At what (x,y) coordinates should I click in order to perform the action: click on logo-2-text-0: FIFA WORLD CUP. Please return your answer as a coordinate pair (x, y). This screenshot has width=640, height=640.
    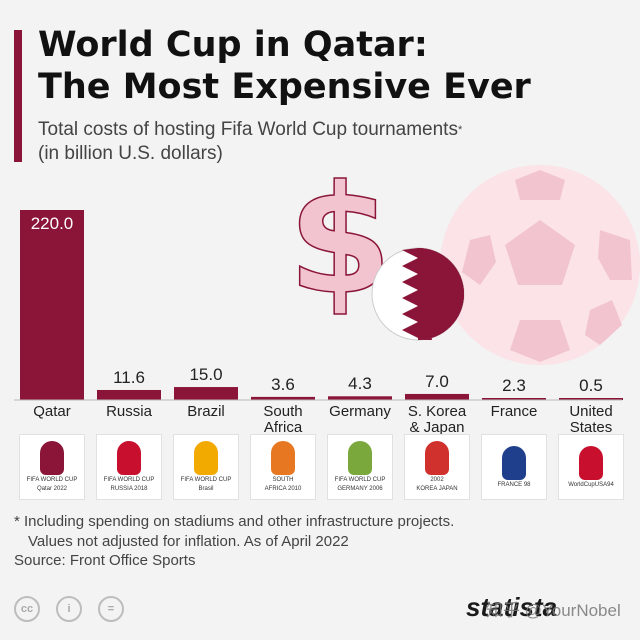
    Looking at the image, I should click on (206, 480).